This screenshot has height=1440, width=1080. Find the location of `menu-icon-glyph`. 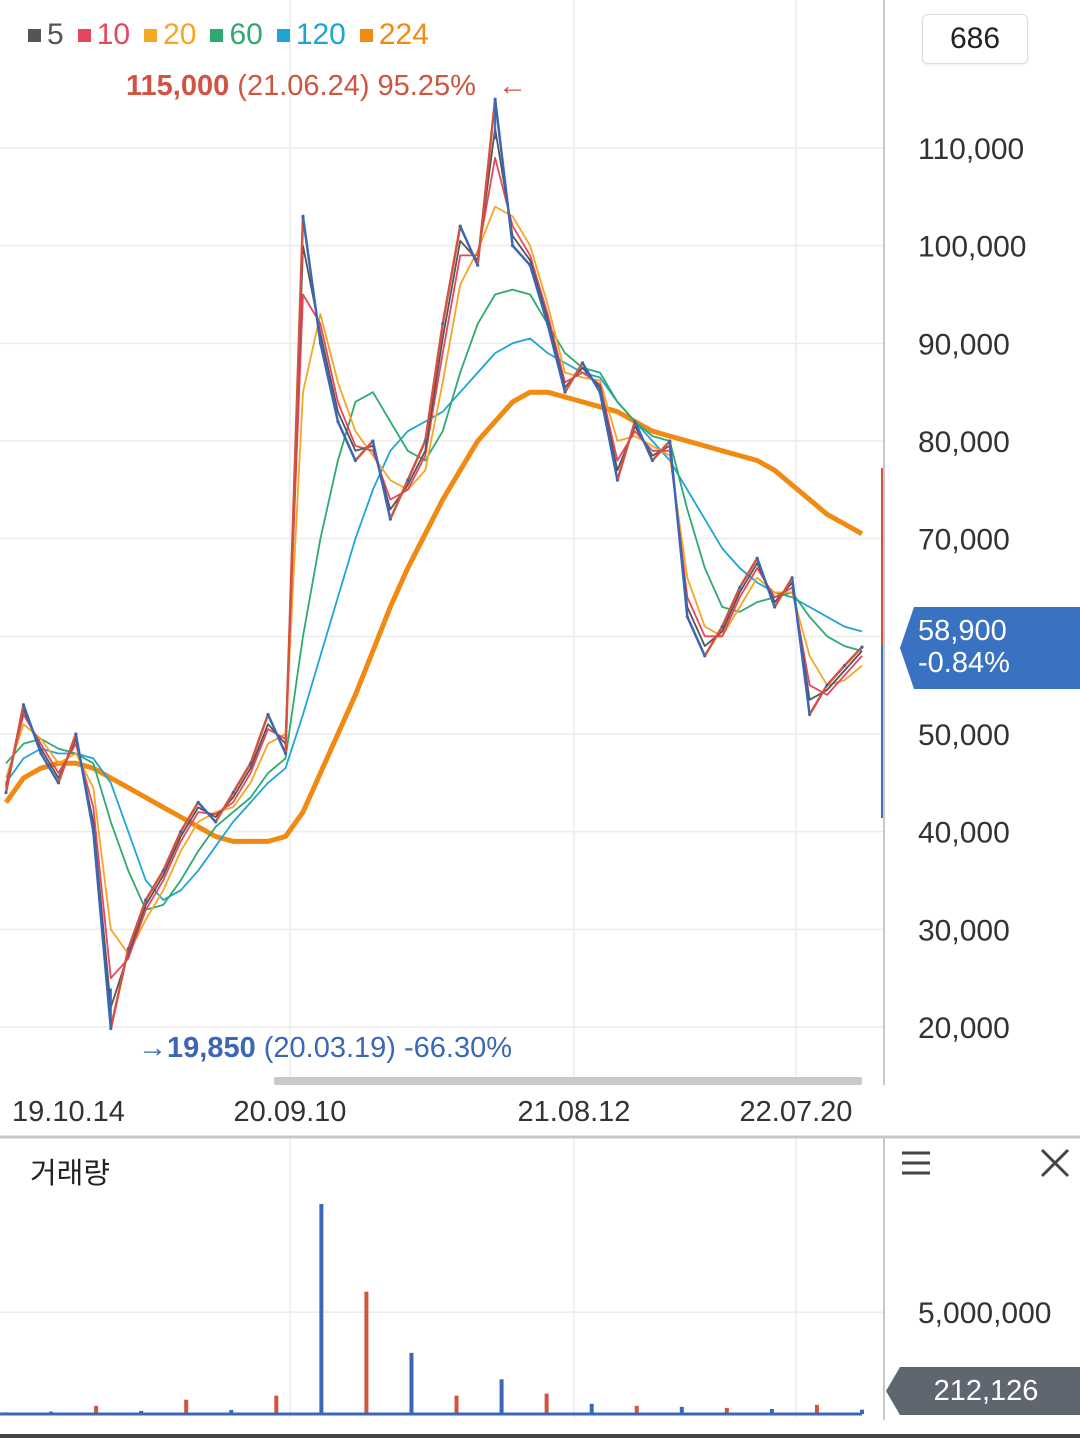

menu-icon-glyph is located at coordinates (916, 1163).